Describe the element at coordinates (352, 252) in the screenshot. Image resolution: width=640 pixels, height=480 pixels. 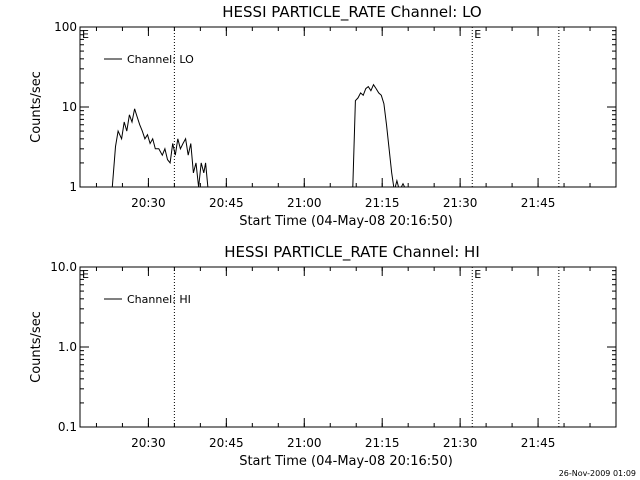
I see `hi-chart-title: HESSI PARTICLE_RATE Channel: HI` at that location.